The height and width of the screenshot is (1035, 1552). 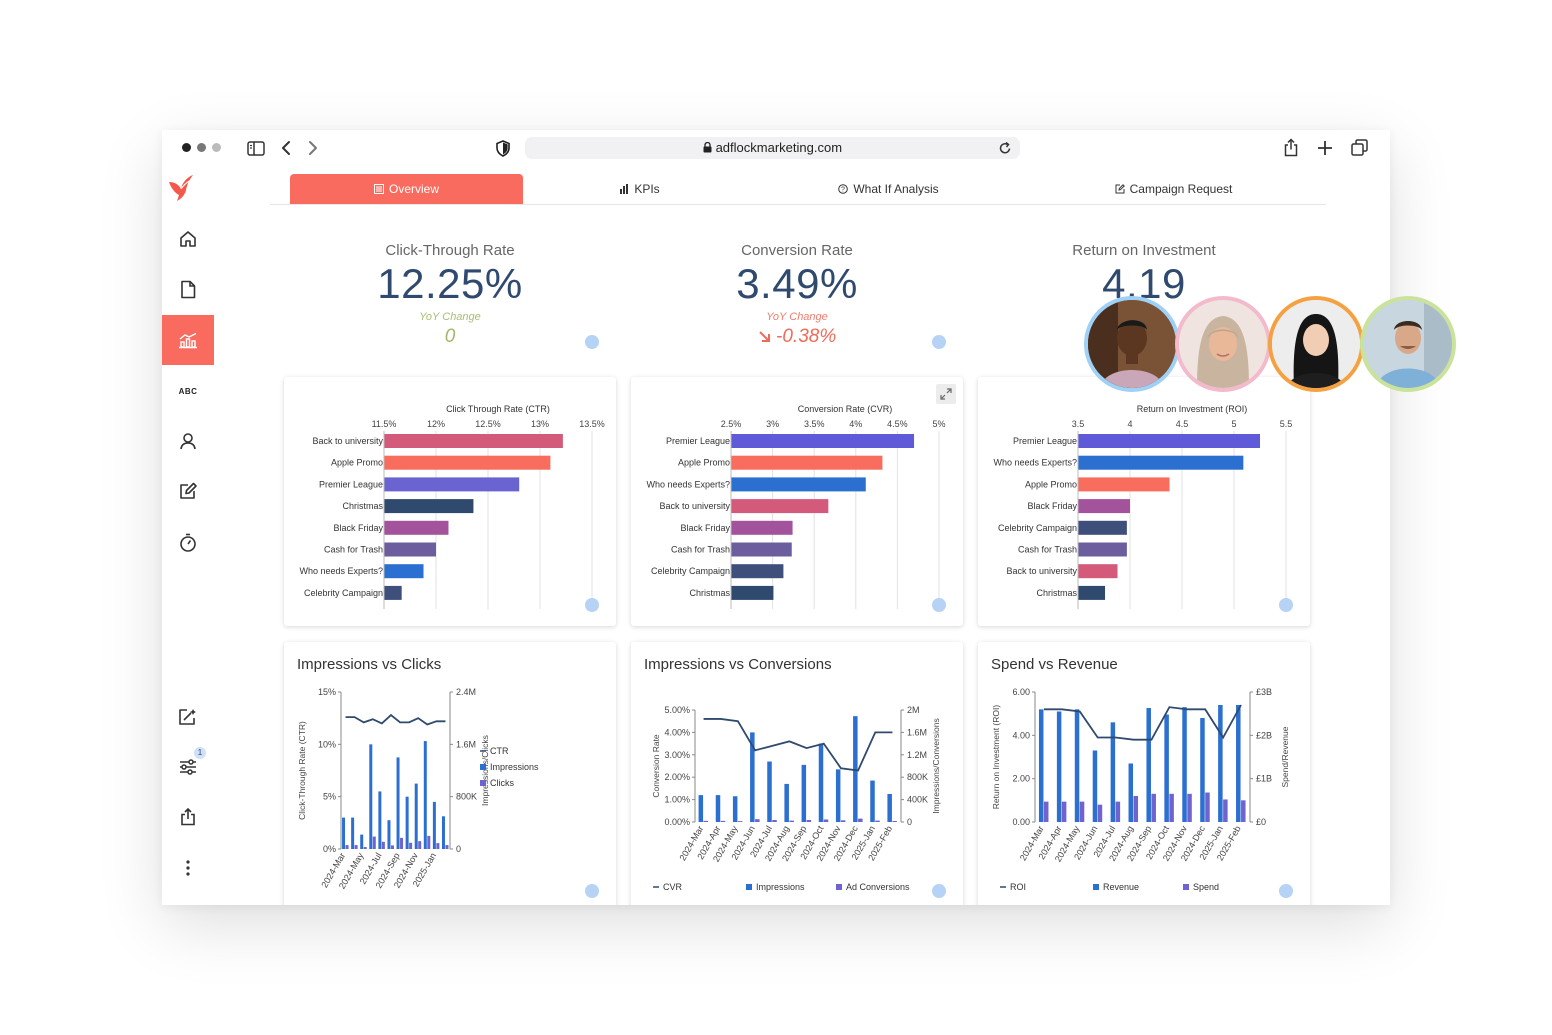 I want to click on address-bar: adflockmarketing.com, so click(x=772, y=148).